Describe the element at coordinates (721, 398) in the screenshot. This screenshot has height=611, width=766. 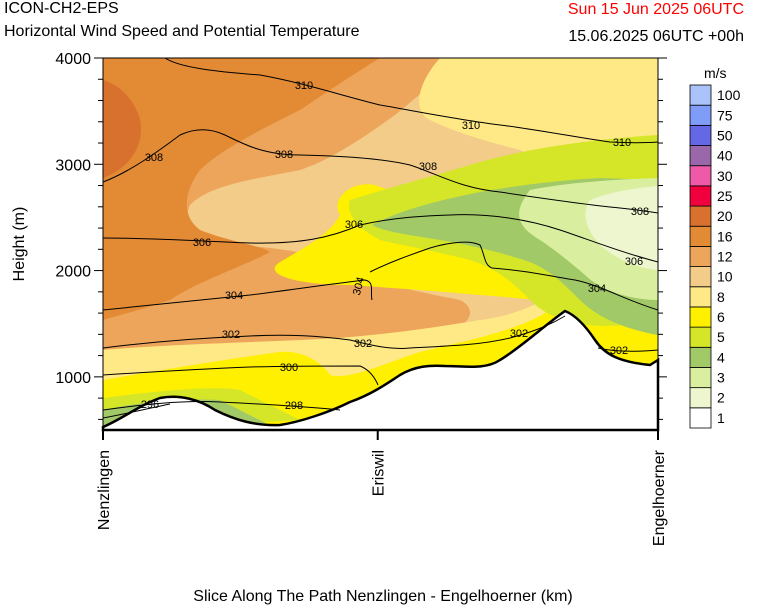
I see `colorbar-level-label: 2` at that location.